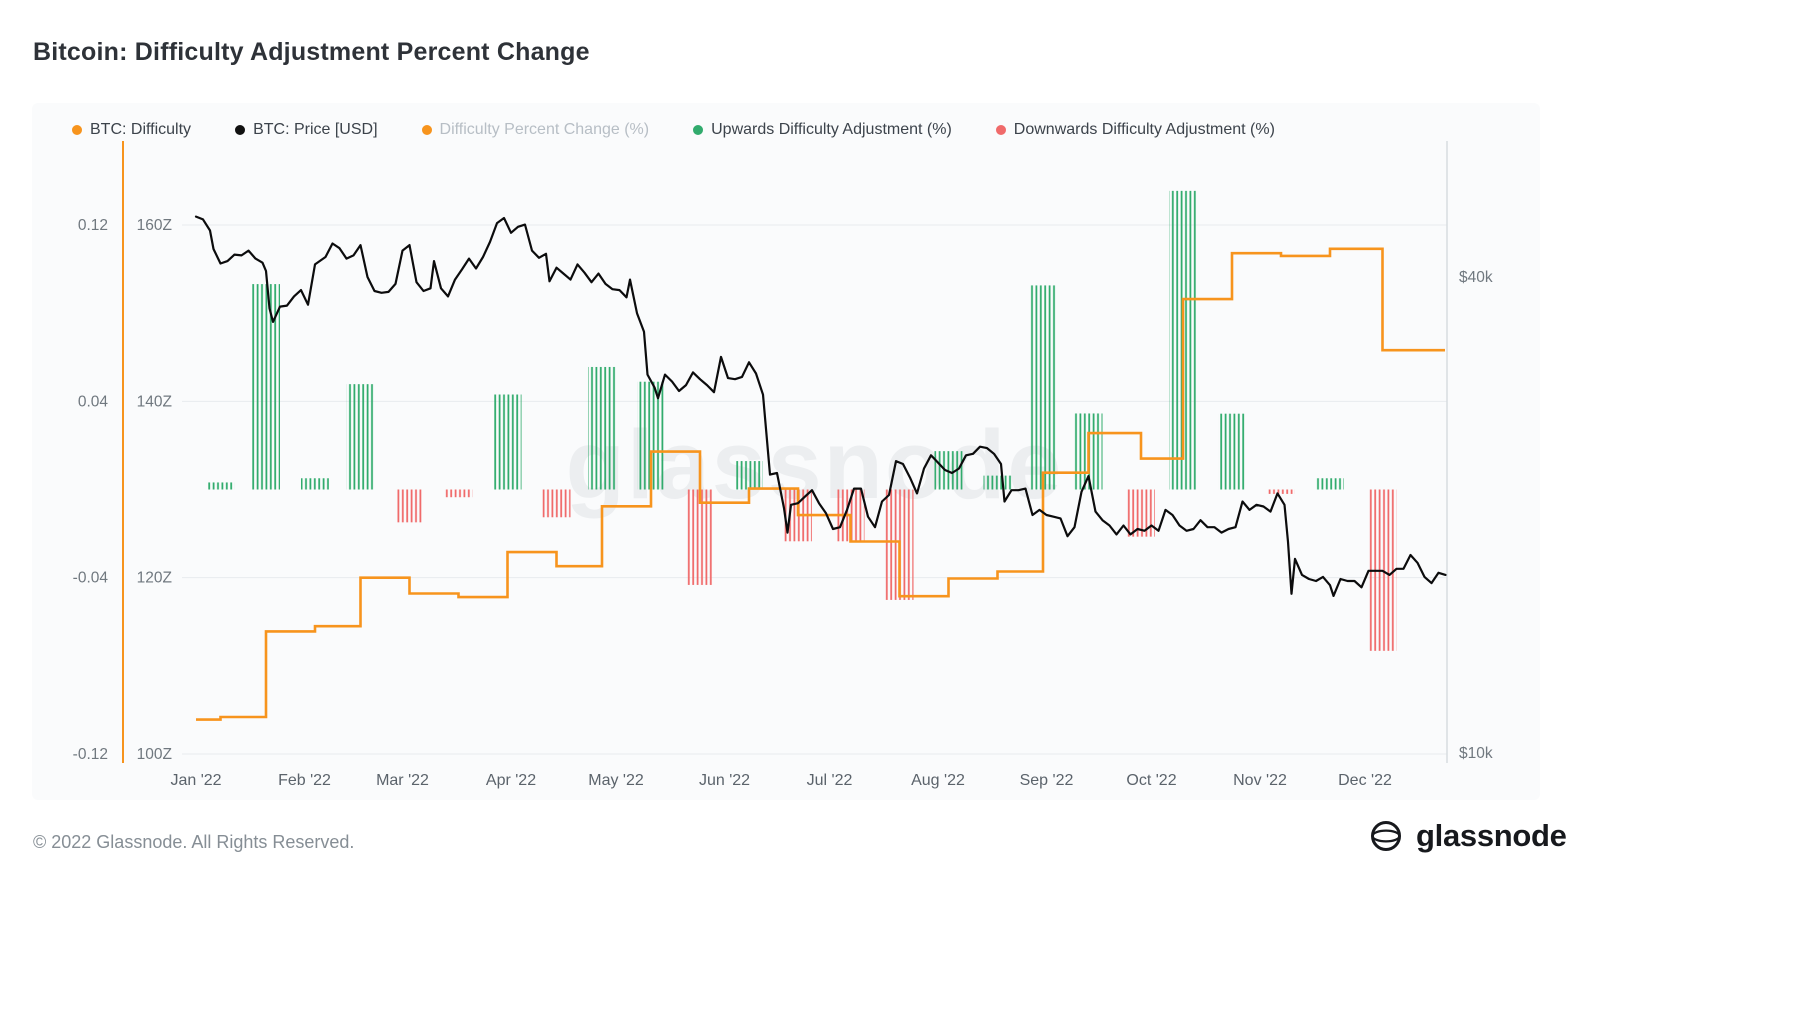 The width and height of the screenshot is (1800, 1013). I want to click on difficulty-axis-tick: 100Z, so click(154, 754).